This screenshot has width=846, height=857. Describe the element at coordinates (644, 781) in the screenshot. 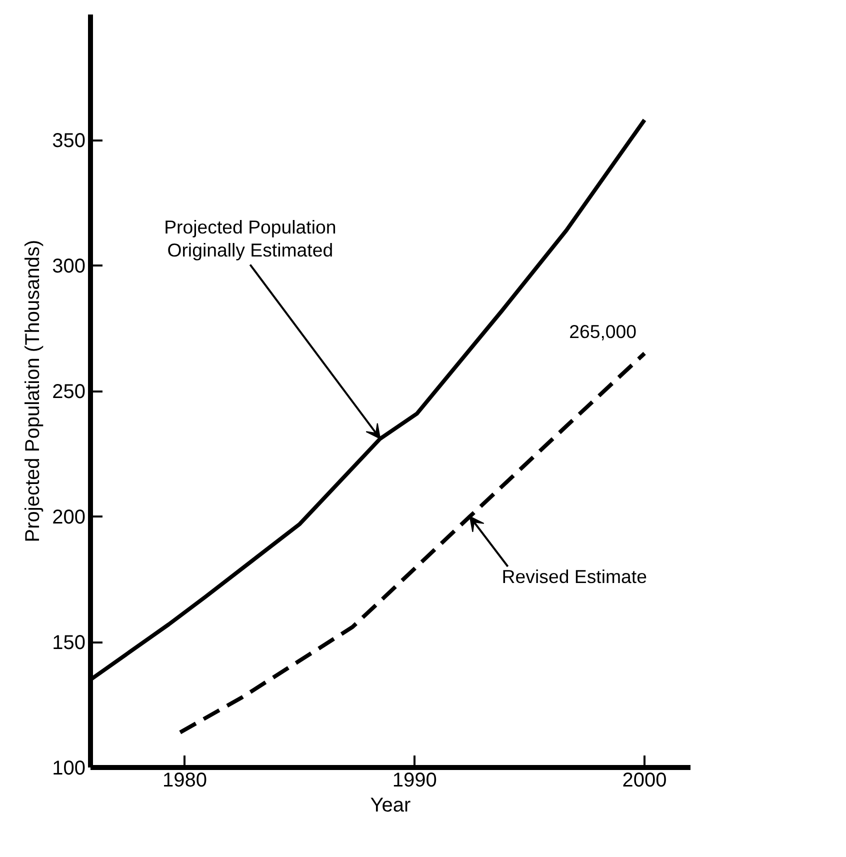

I see `x-tick-label: 2000` at that location.